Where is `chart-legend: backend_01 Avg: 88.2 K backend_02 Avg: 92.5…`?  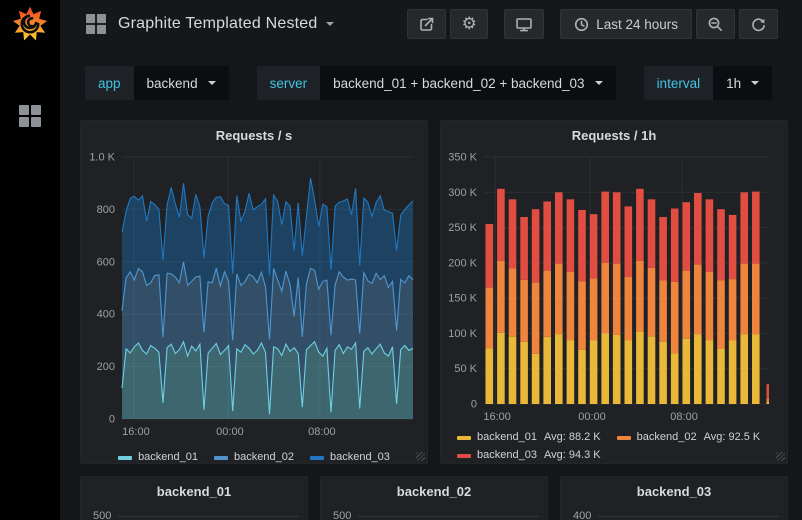
chart-legend: backend_01 Avg: 88.2 K backend_02 Avg: 92.5… is located at coordinates (614, 445).